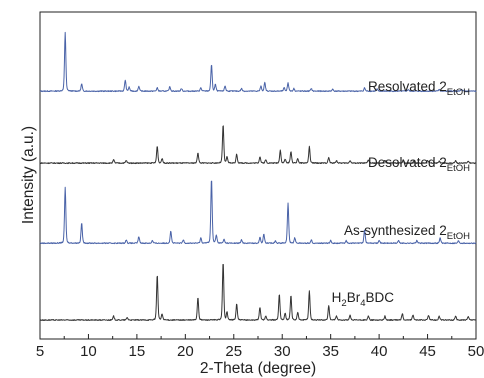  What do you see at coordinates (427, 351) in the screenshot?
I see `x-tick-label: 45` at bounding box center [427, 351].